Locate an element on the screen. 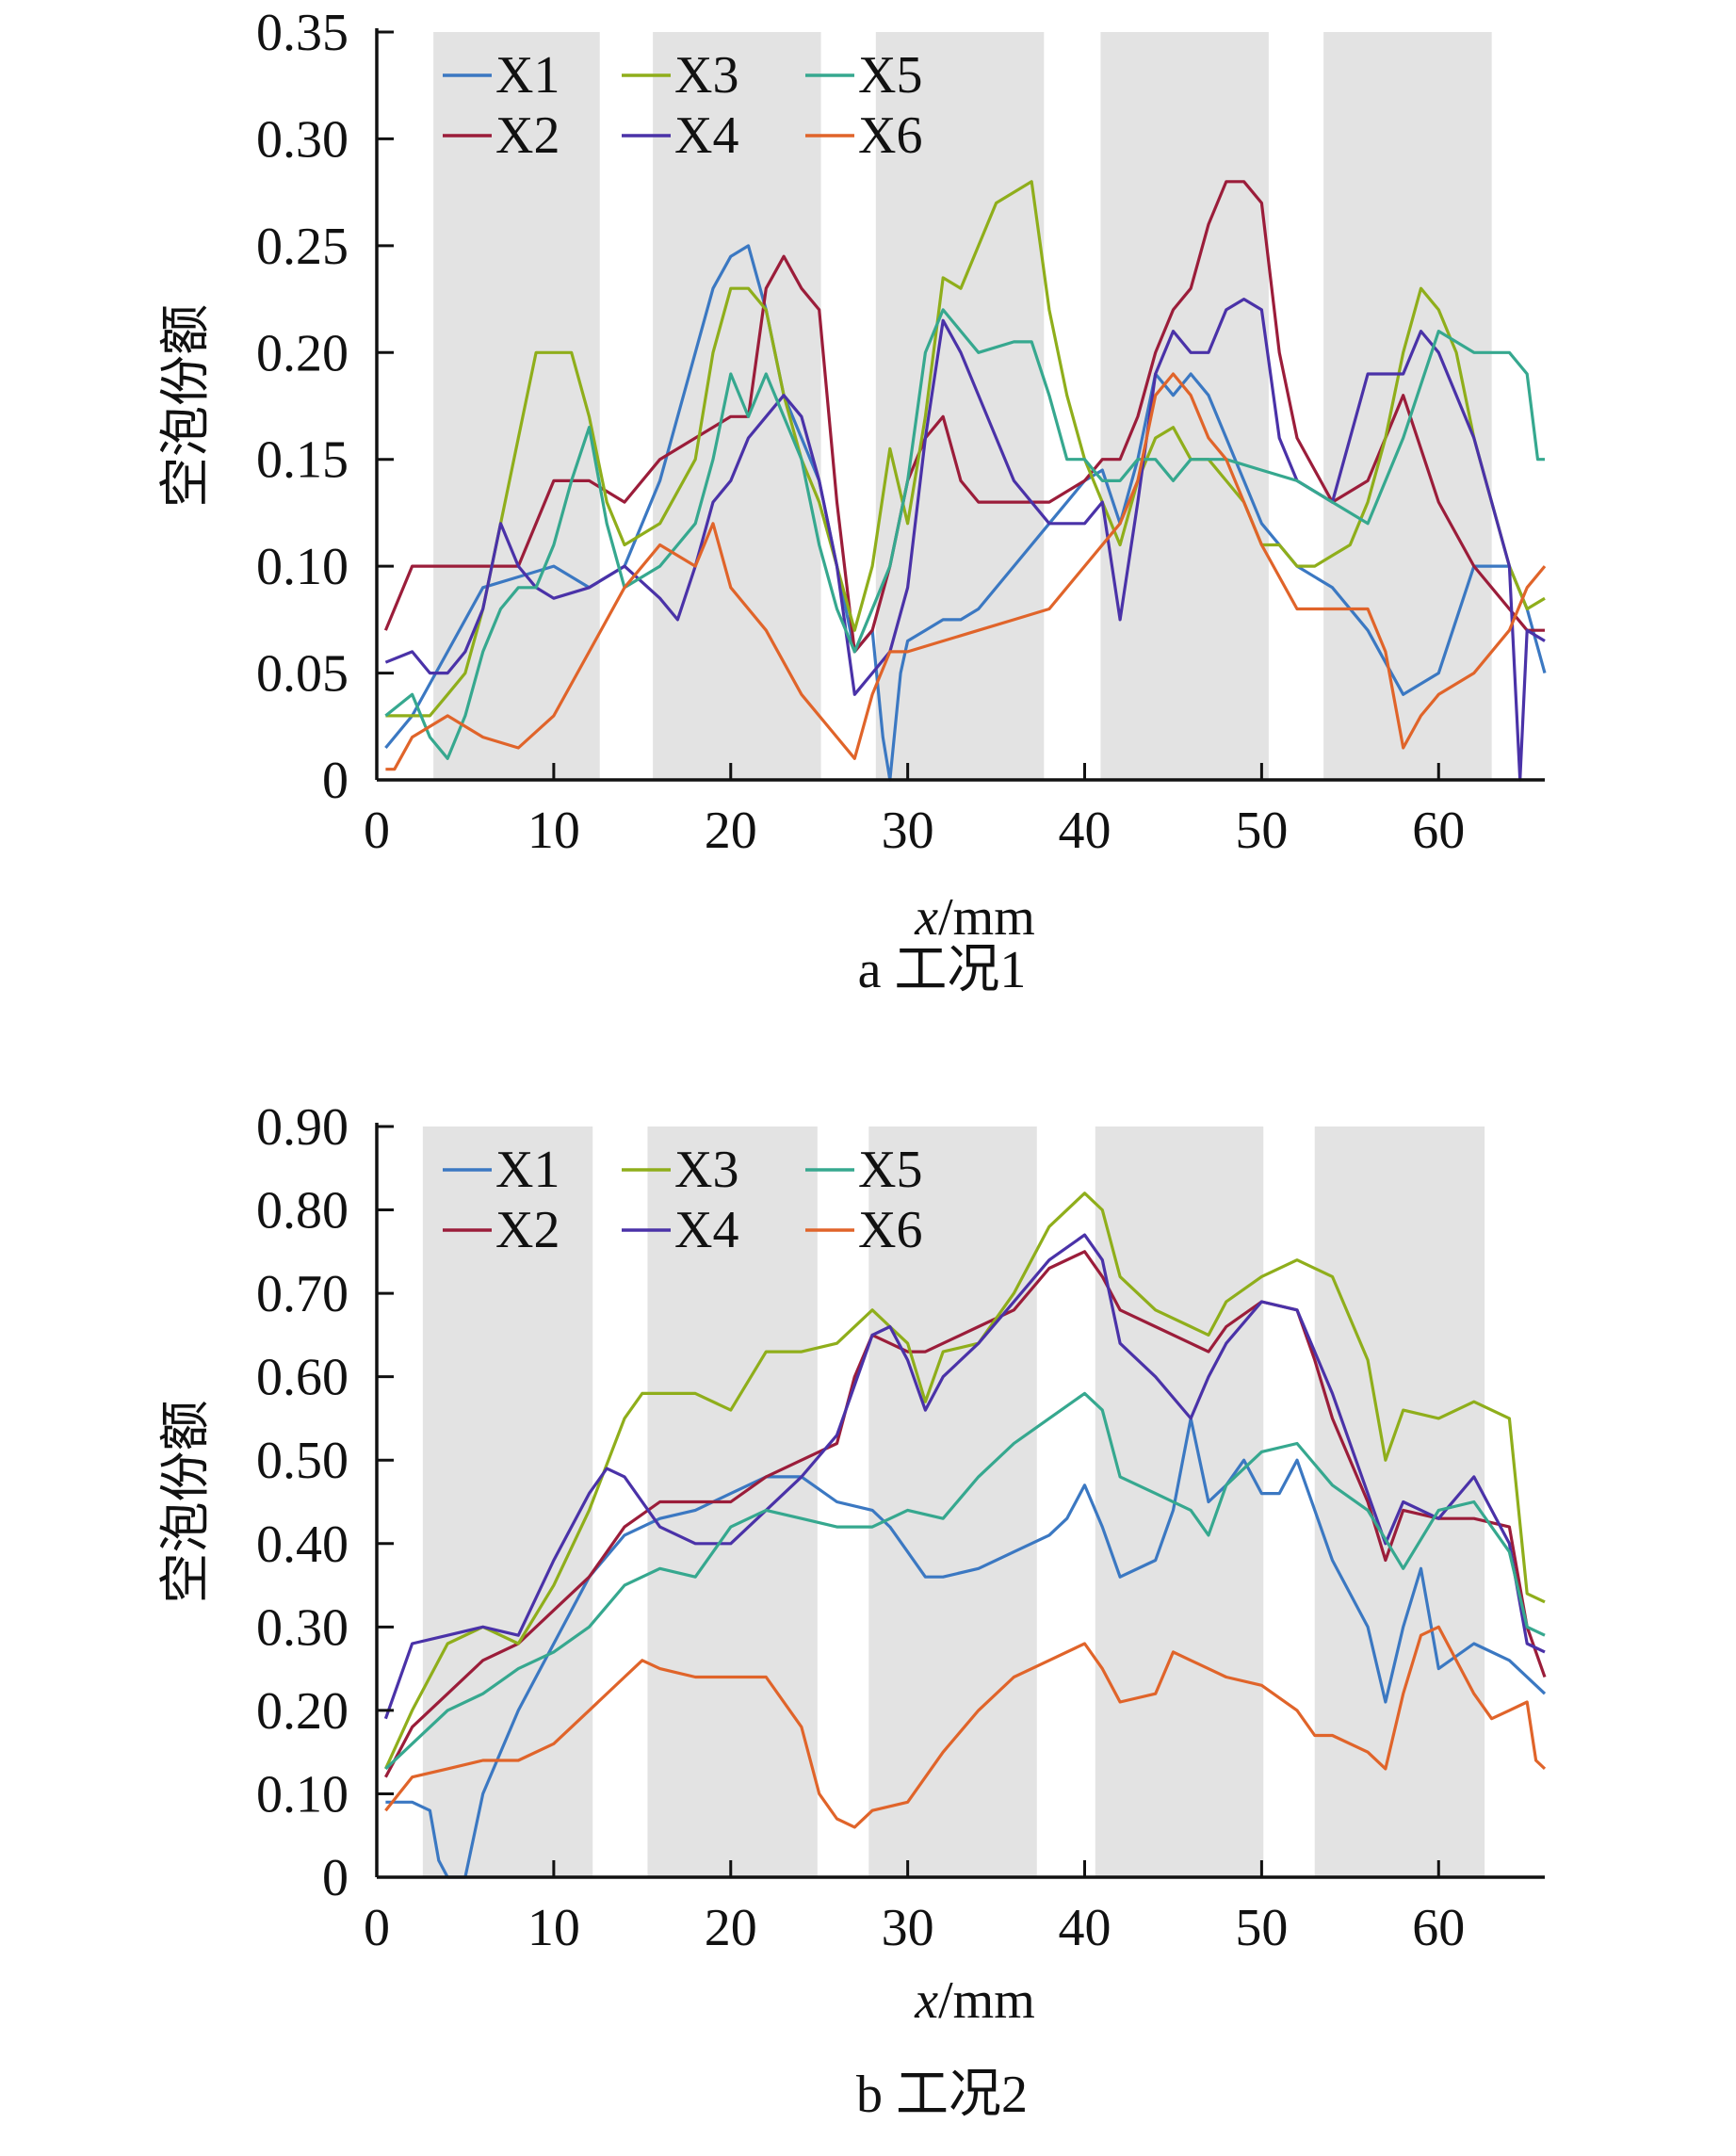 The height and width of the screenshot is (2156, 1736). y-tick-label: 0.05 is located at coordinates (302, 675).